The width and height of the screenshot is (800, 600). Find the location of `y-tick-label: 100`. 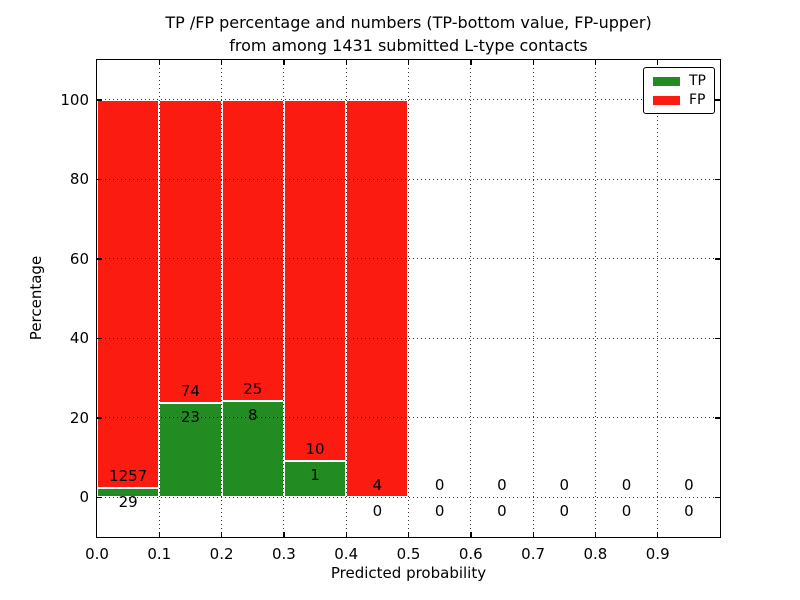

y-tick-label: 100 is located at coordinates (74, 99).